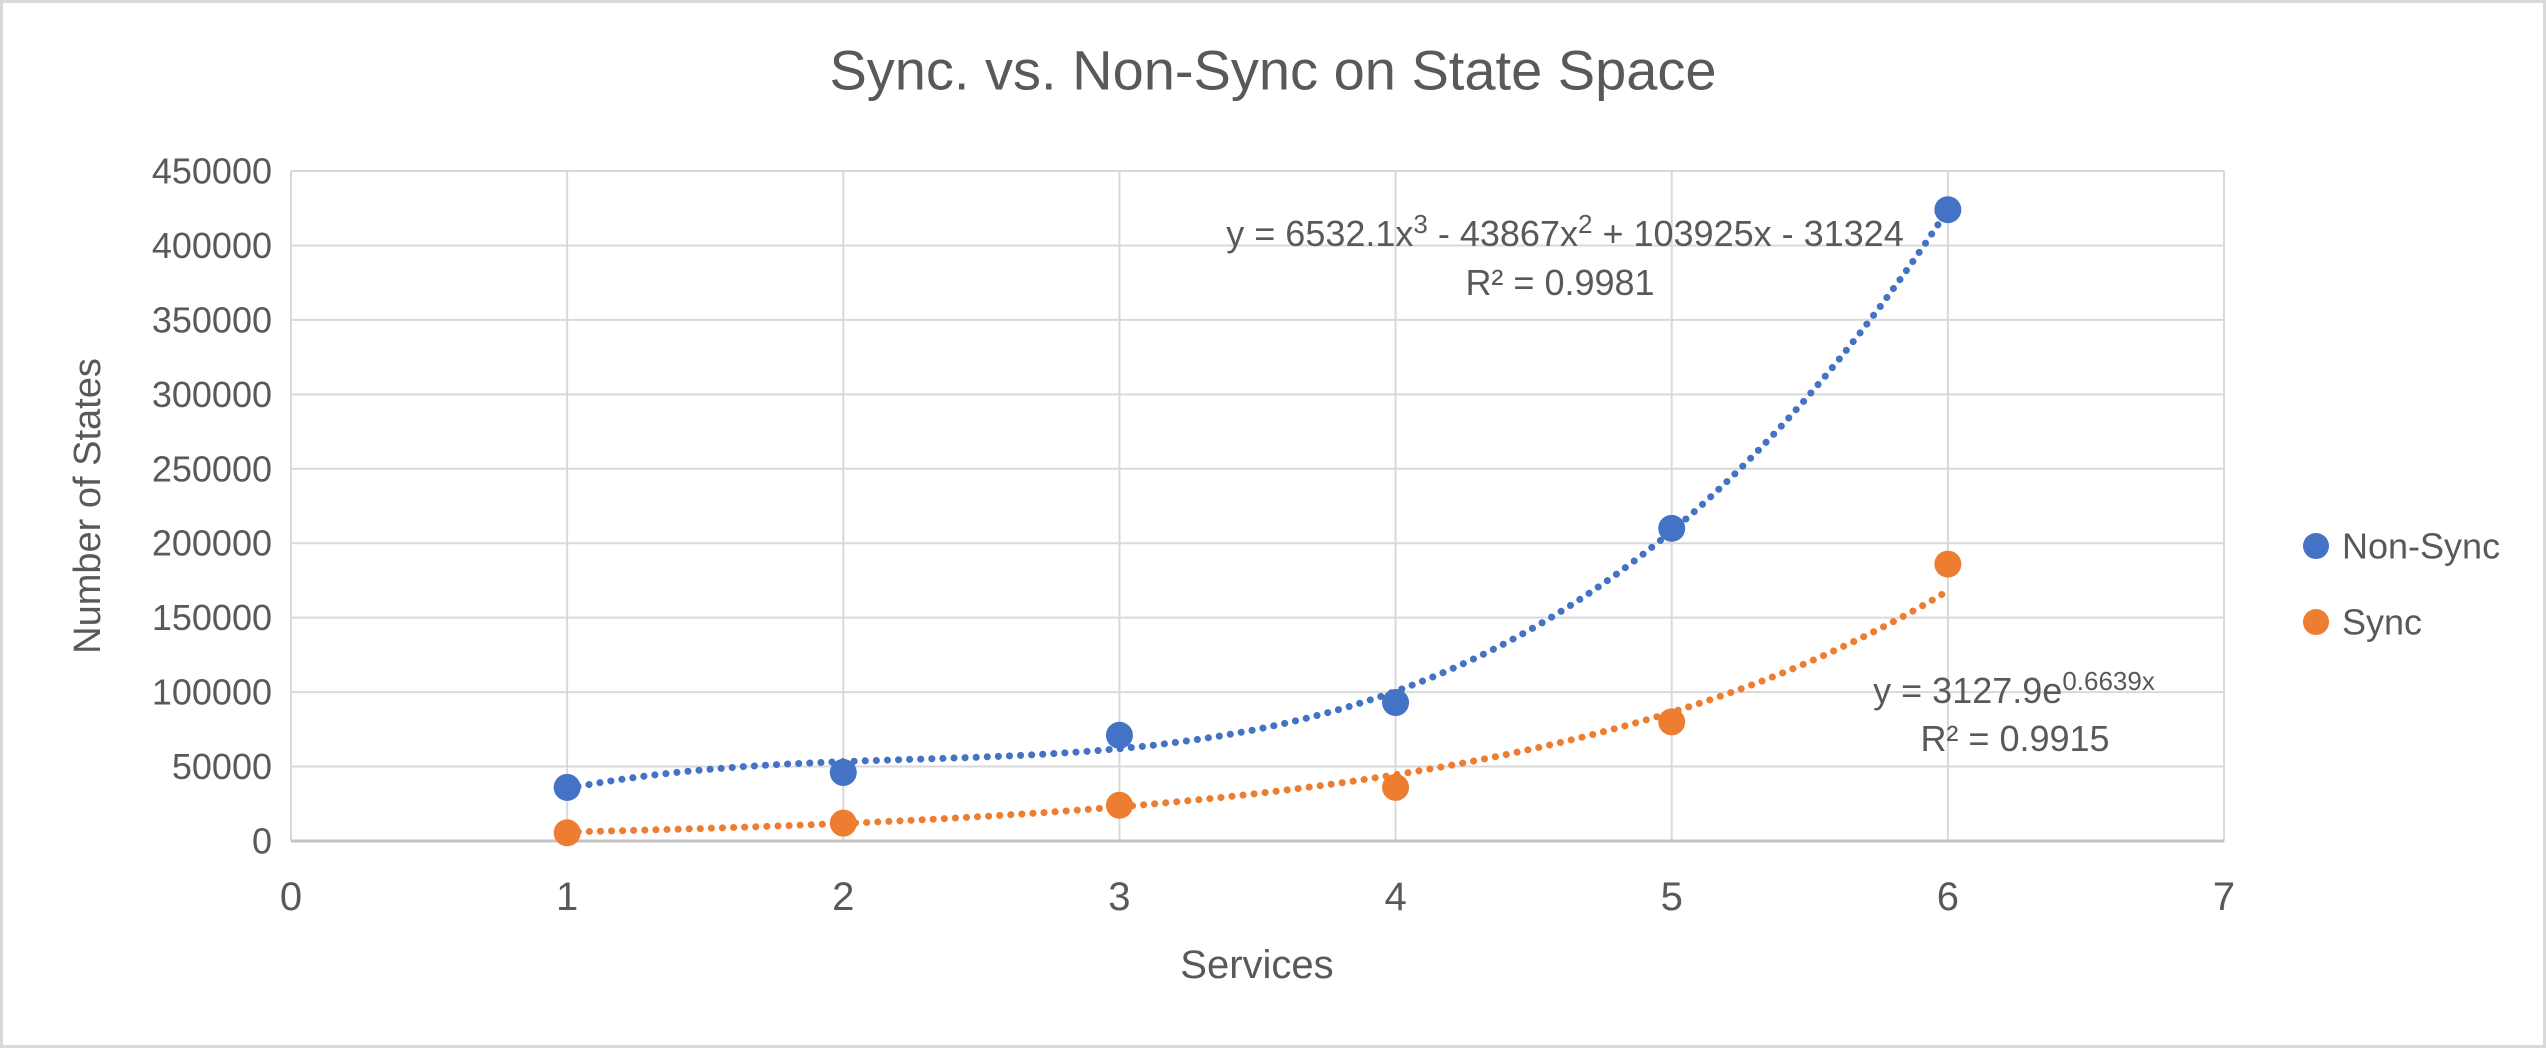 The image size is (2546, 1048). Describe the element at coordinates (212, 394) in the screenshot. I see `svg-text: 300000` at that location.